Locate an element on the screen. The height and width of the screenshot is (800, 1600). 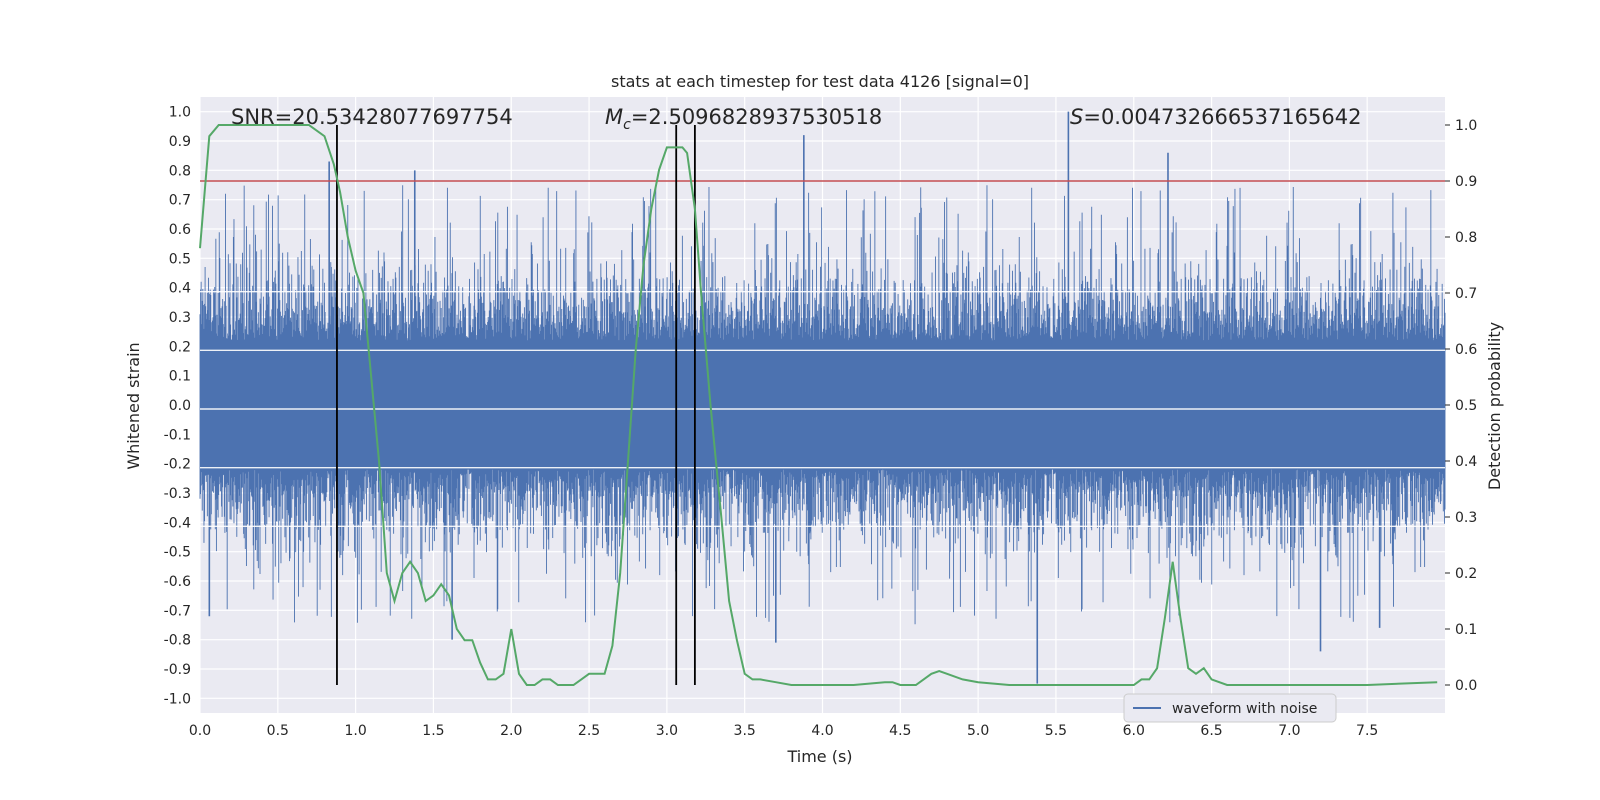
y-tick-label-left: 0.3 is located at coordinates (180, 318).